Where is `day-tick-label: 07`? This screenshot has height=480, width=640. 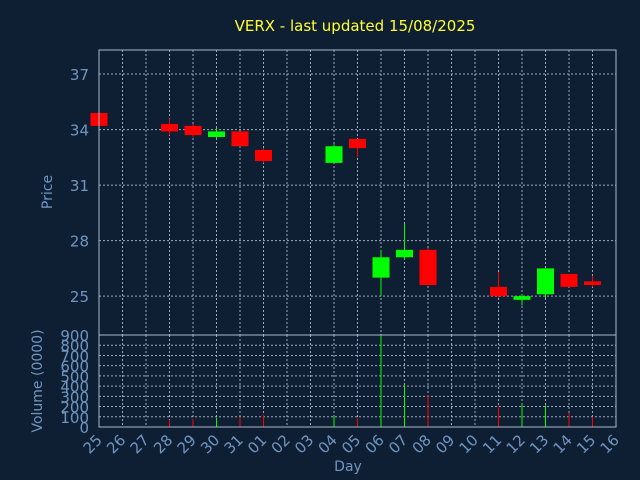
day-tick-label: 07 is located at coordinates (398, 444).